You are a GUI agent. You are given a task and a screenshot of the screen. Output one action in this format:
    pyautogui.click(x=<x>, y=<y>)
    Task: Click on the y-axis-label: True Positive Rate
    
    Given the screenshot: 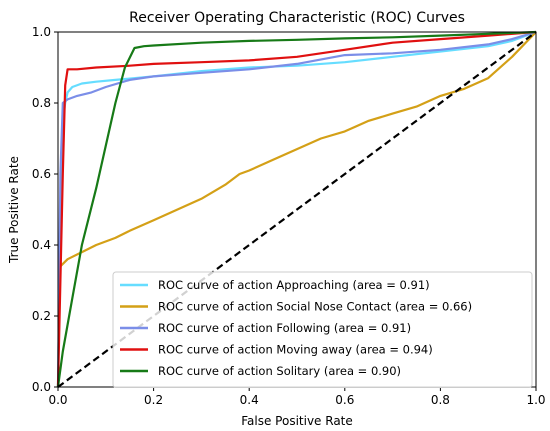 What is the action you would take?
    pyautogui.click(x=14, y=210)
    